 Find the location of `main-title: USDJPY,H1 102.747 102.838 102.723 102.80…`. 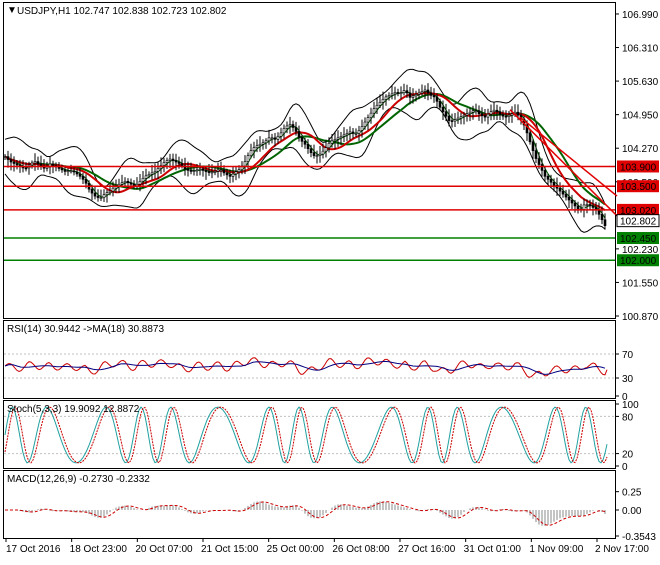

main-title: USDJPY,H1 102.747 102.838 102.723 102.80… is located at coordinates (122, 11).